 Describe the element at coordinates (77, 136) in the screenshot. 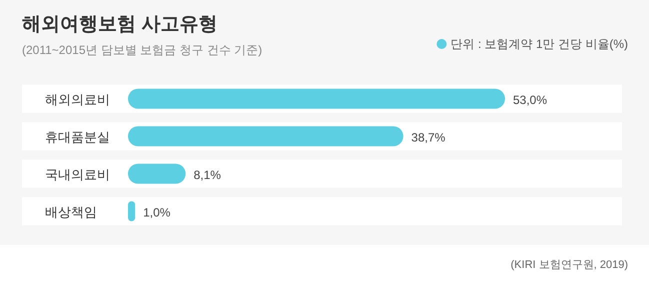

I see `y-tick-label: 휴대품분실` at that location.